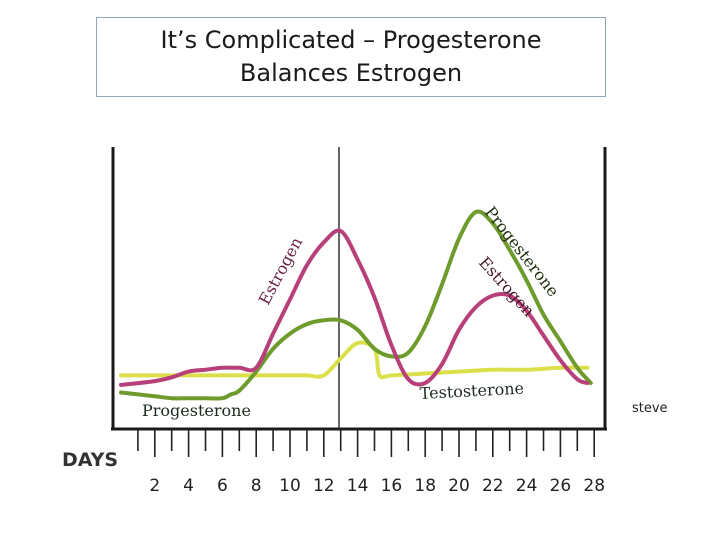 The image size is (720, 540). What do you see at coordinates (493, 486) in the screenshot?
I see `x-tick-label-22: 22` at bounding box center [493, 486].